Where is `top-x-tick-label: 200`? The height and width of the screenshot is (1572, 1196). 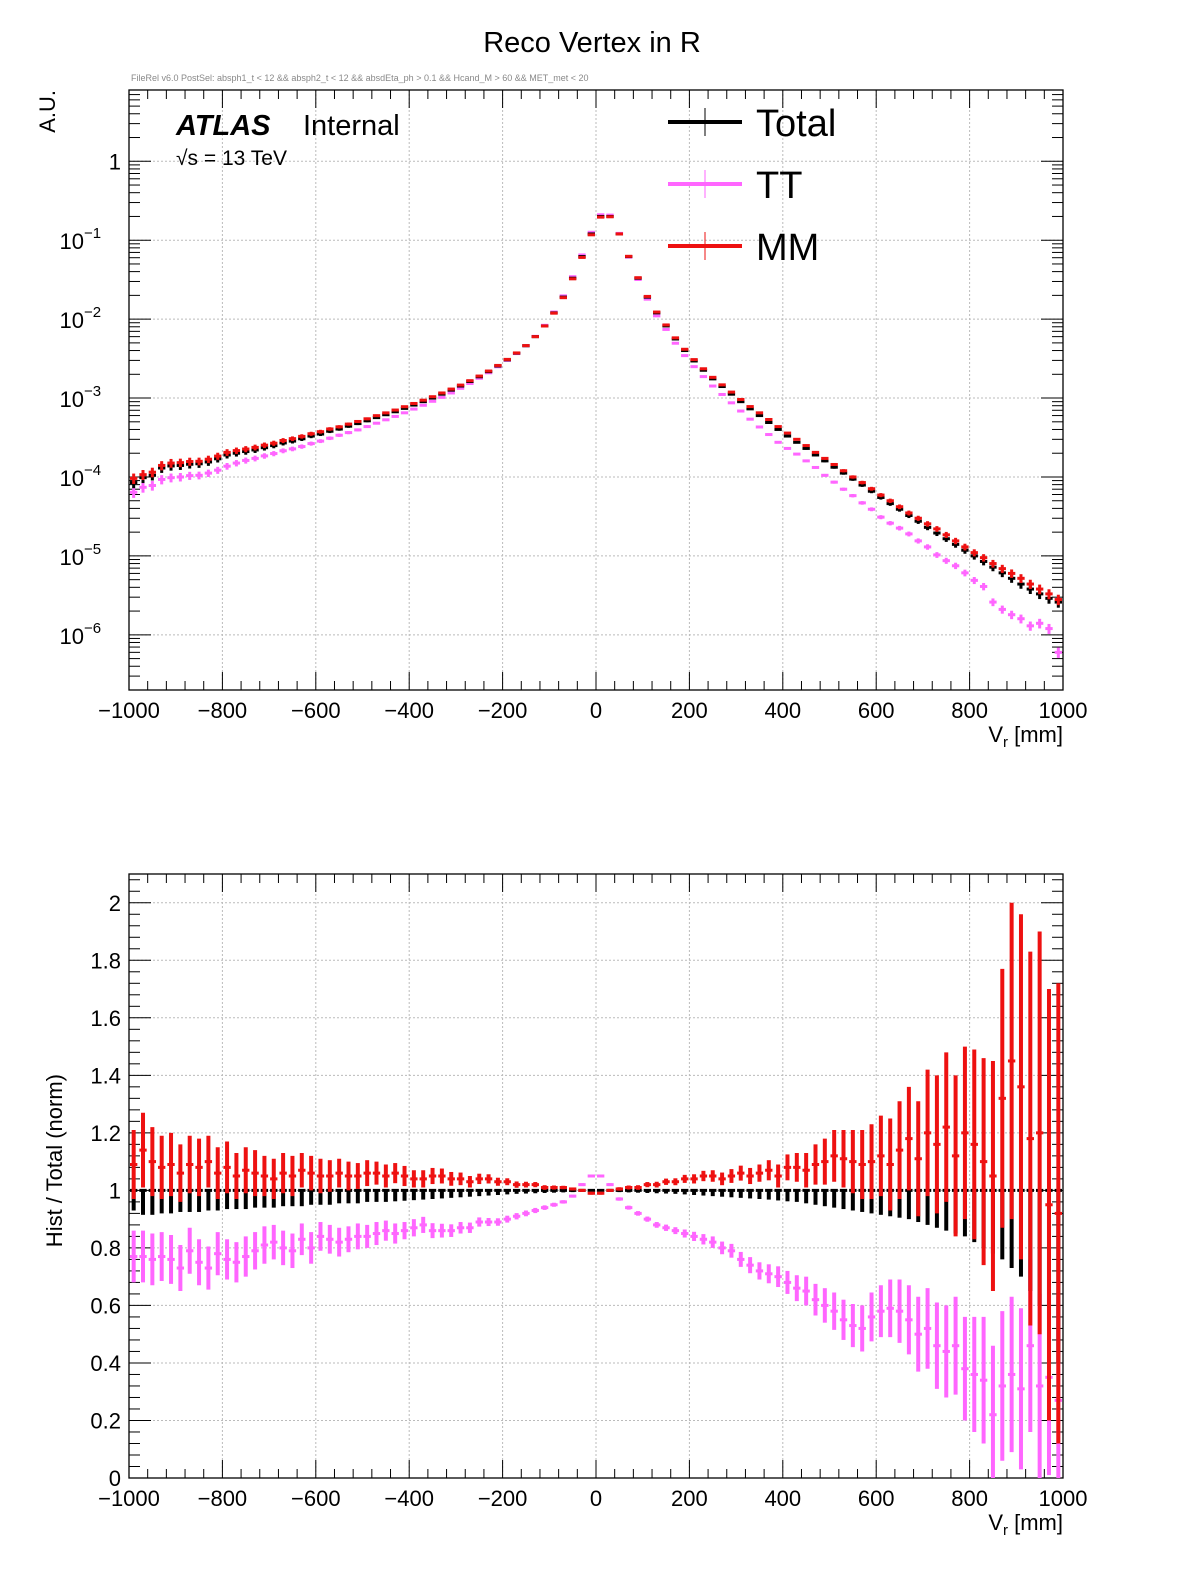
top-x-tick-label: 200 is located at coordinates (689, 710).